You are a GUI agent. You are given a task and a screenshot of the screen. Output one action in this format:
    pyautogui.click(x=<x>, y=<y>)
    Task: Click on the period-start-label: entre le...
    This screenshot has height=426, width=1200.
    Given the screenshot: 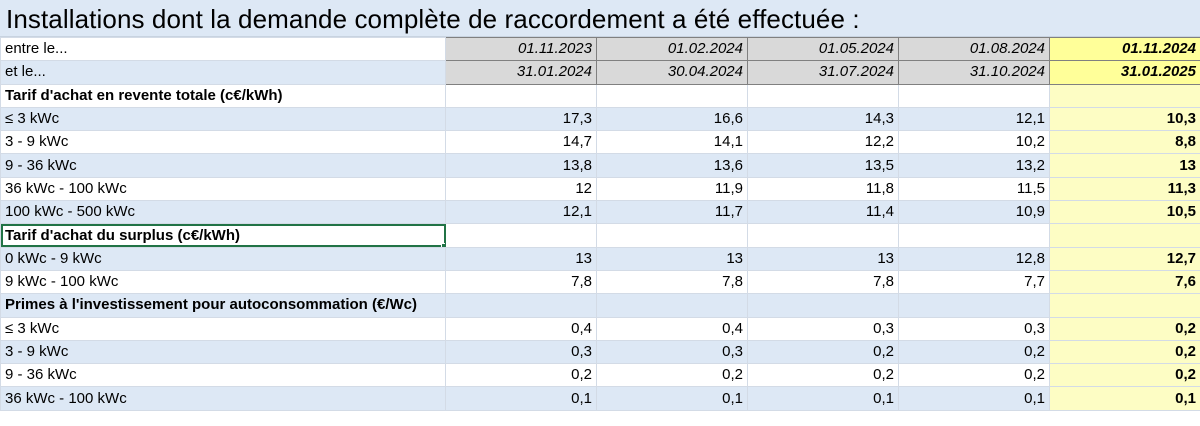 What is the action you would take?
    pyautogui.click(x=223, y=49)
    